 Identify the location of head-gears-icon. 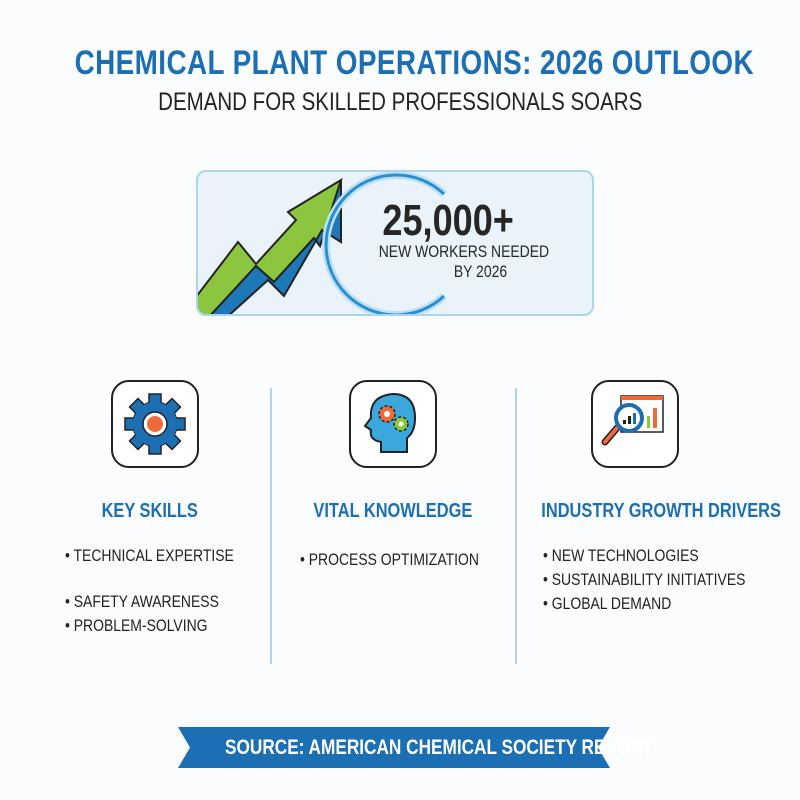
(390, 422).